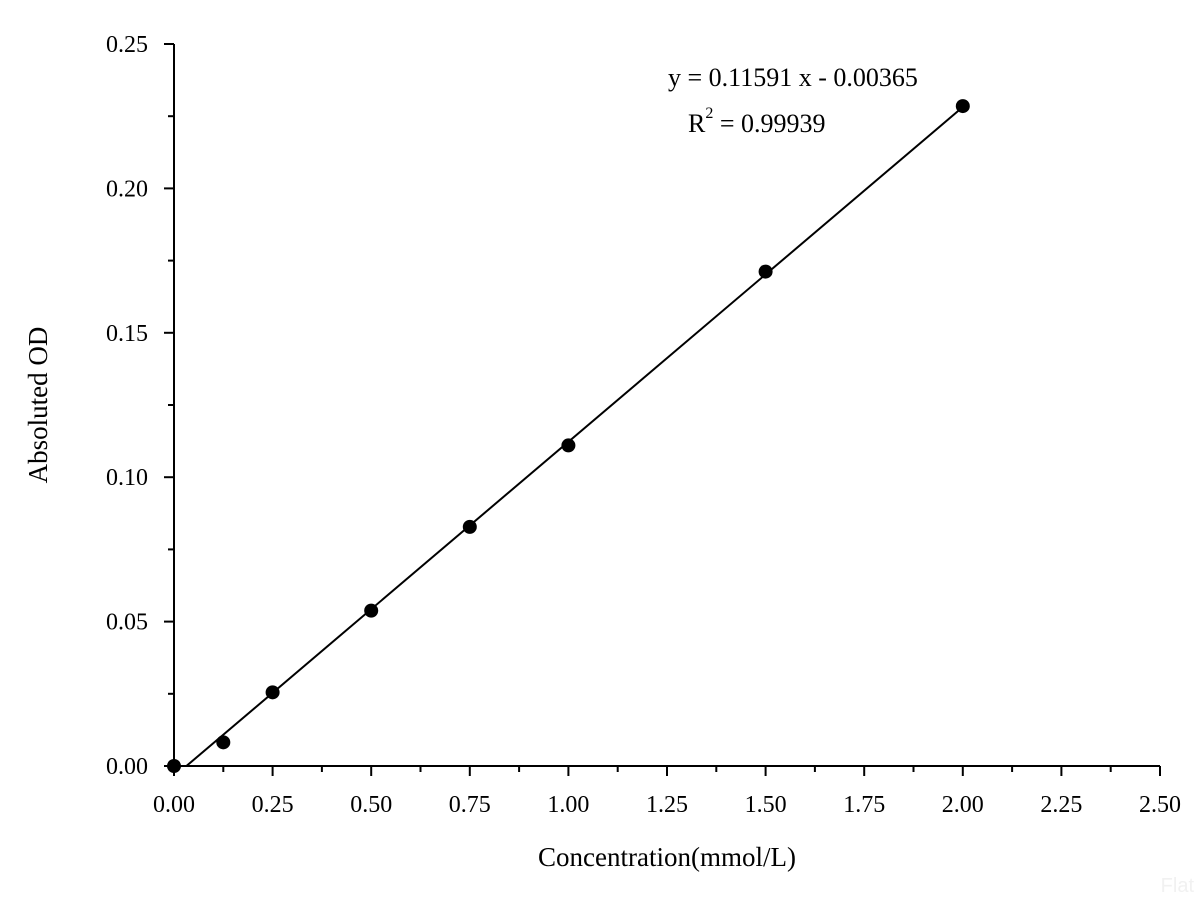 The height and width of the screenshot is (900, 1200). I want to click on y-tick-label: 0.15, so click(127, 334).